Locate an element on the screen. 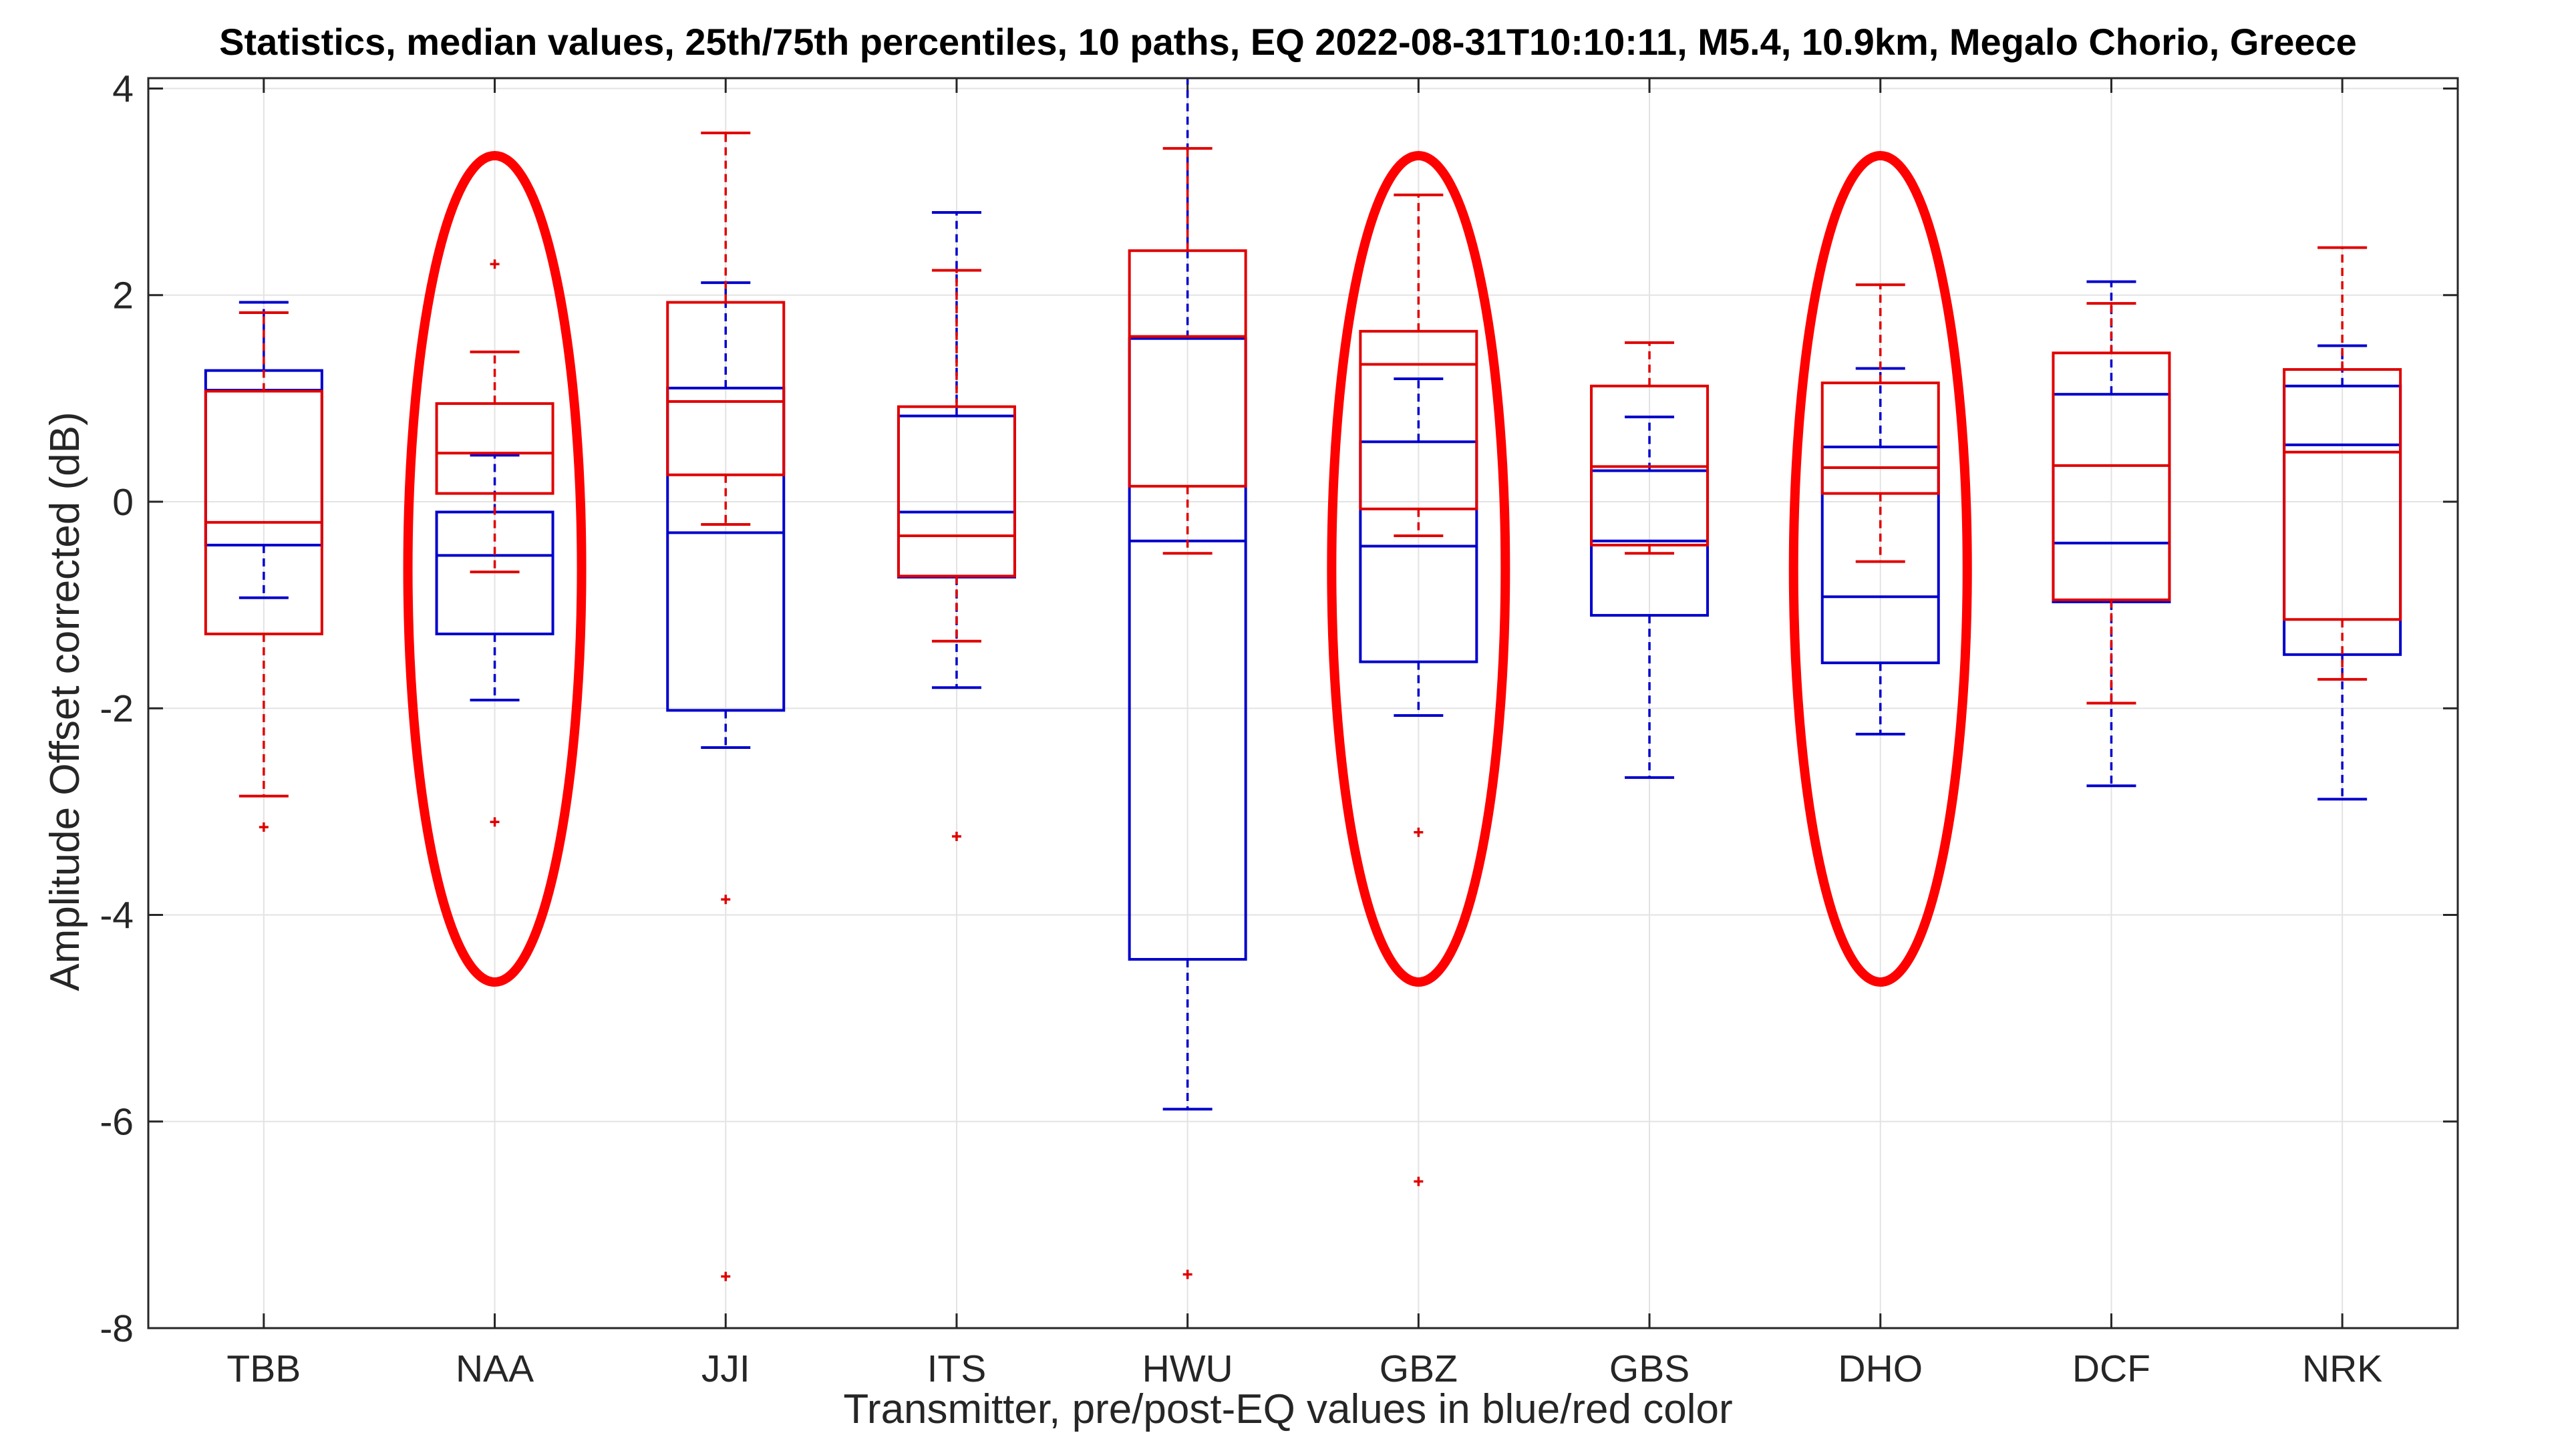 The width and height of the screenshot is (2576, 1433). y-tick-label: -4 is located at coordinates (117, 915).